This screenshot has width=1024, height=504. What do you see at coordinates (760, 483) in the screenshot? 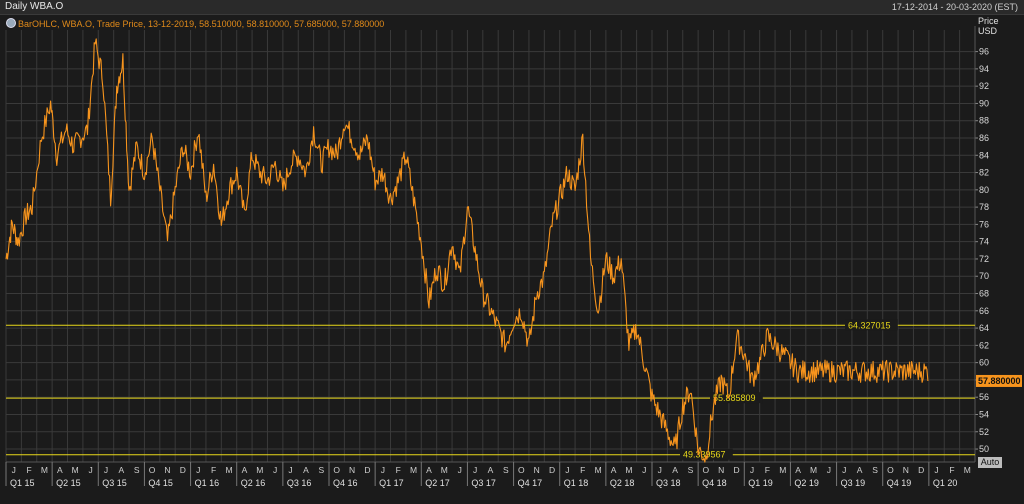
I see `x-quarter-label: Q1 19` at bounding box center [760, 483].